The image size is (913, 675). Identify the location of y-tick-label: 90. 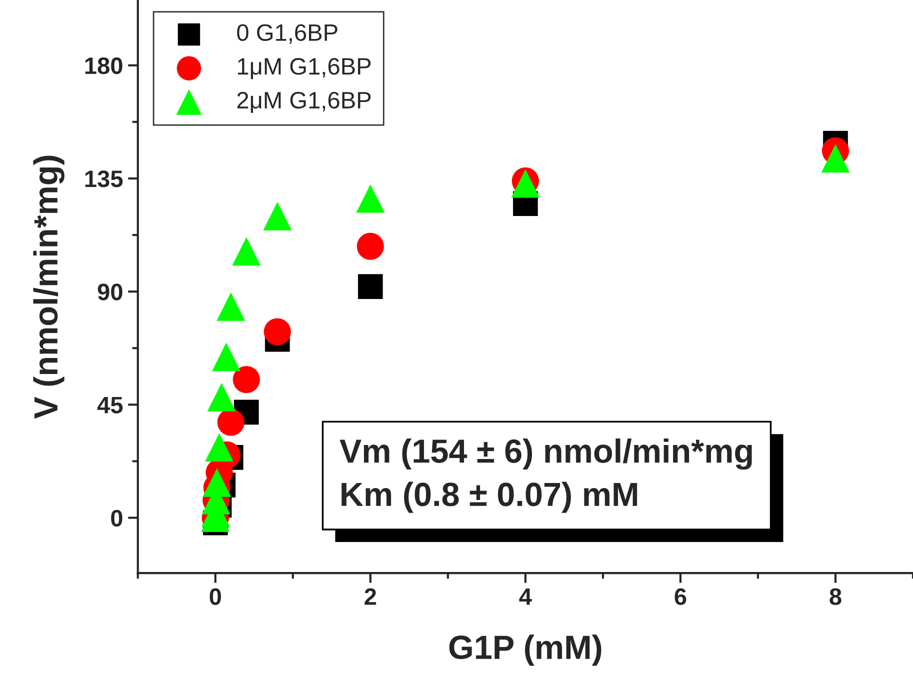
(110, 292).